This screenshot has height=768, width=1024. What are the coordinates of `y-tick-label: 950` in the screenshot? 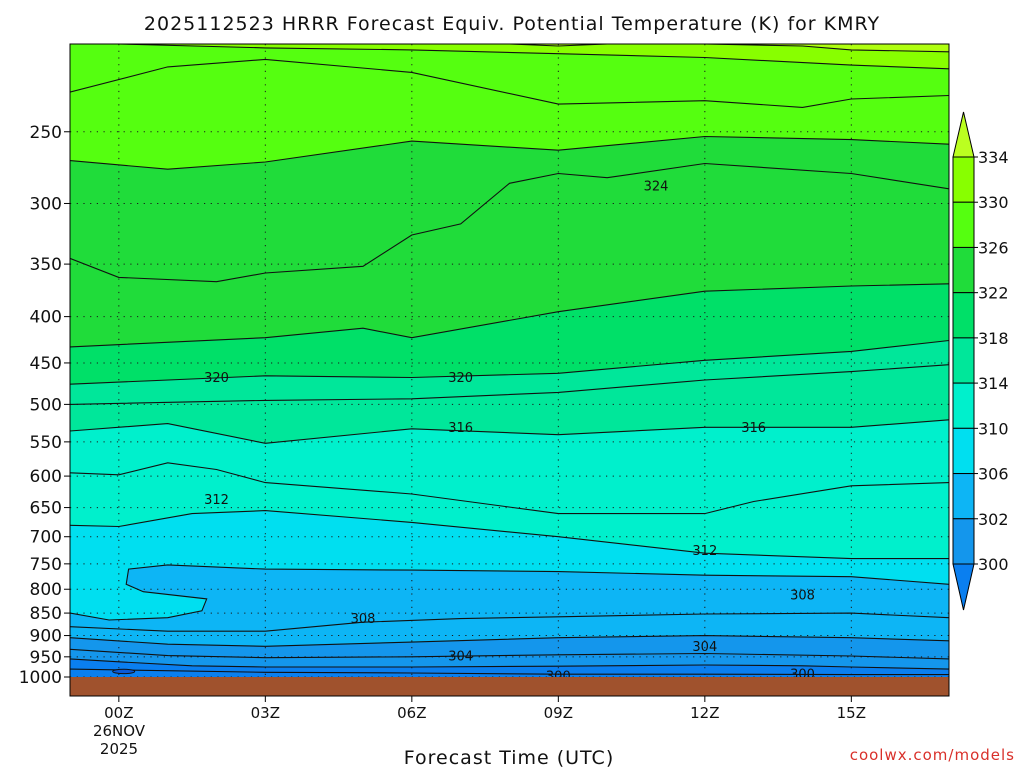 It's located at (46, 658).